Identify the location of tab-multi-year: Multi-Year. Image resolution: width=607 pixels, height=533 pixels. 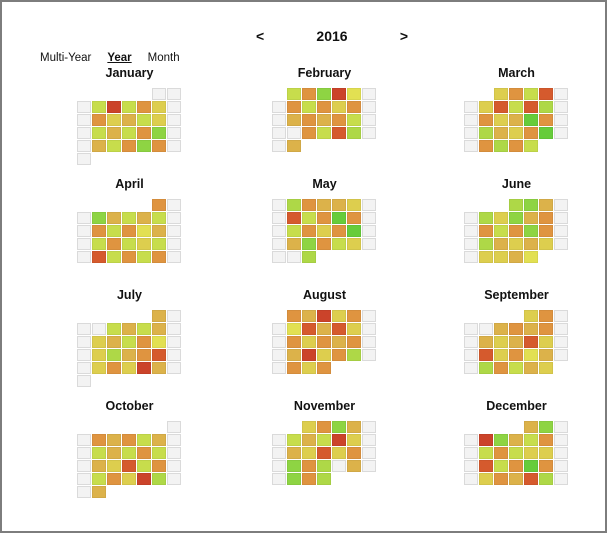
(66, 58).